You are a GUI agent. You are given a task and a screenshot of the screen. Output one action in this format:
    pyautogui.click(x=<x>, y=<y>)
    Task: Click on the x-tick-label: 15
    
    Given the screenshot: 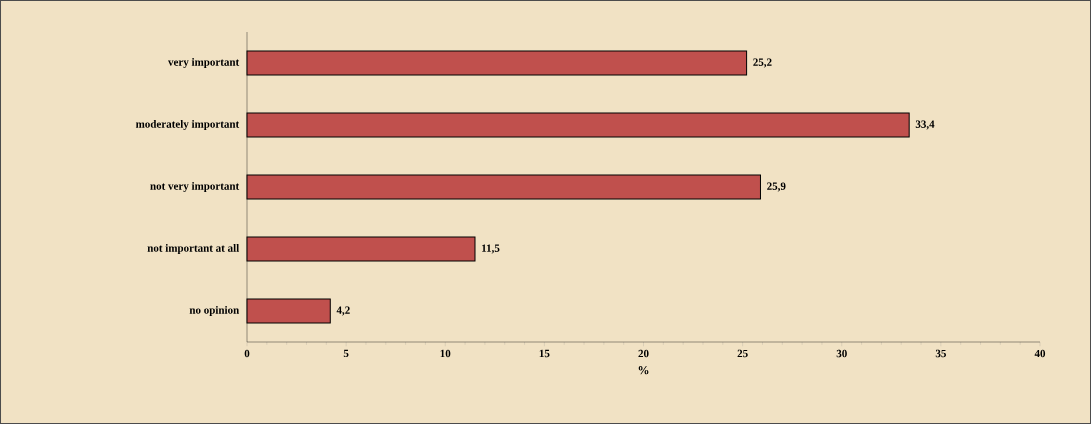 What is the action you would take?
    pyautogui.click(x=544, y=353)
    